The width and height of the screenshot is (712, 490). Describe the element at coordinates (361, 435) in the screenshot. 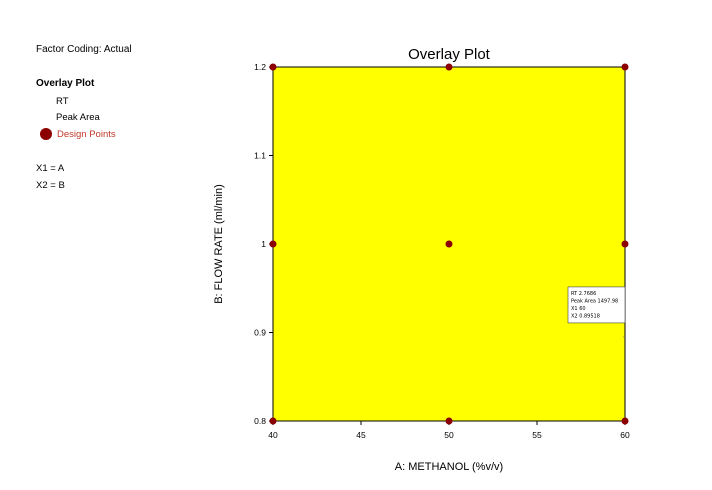

I see `x-tick-label: 45` at that location.